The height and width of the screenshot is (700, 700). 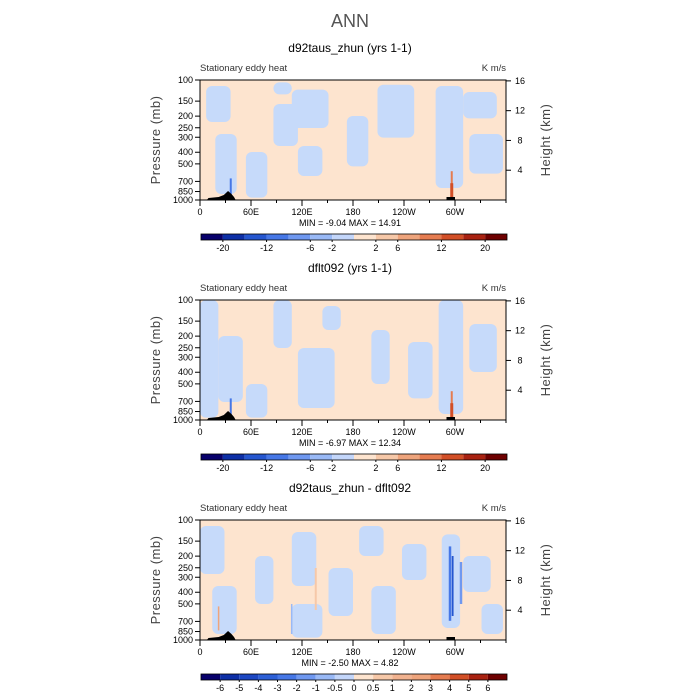 I want to click on right-axis-title: Height (km), so click(x=545, y=580).